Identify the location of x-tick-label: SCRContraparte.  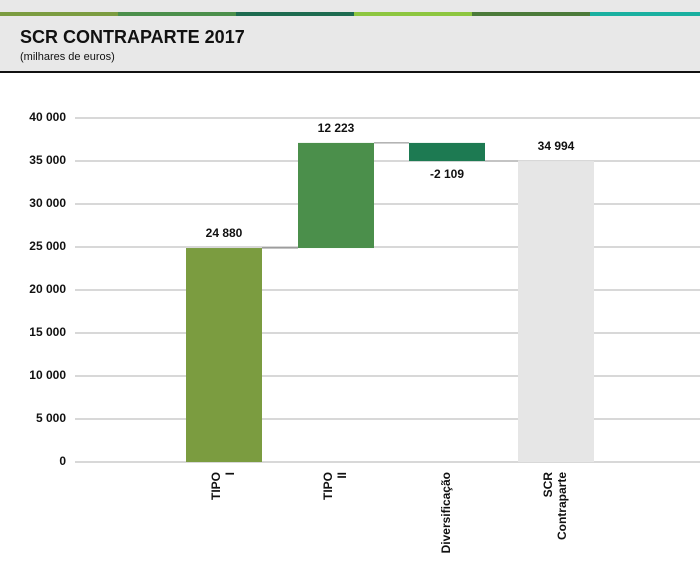
(555, 506).